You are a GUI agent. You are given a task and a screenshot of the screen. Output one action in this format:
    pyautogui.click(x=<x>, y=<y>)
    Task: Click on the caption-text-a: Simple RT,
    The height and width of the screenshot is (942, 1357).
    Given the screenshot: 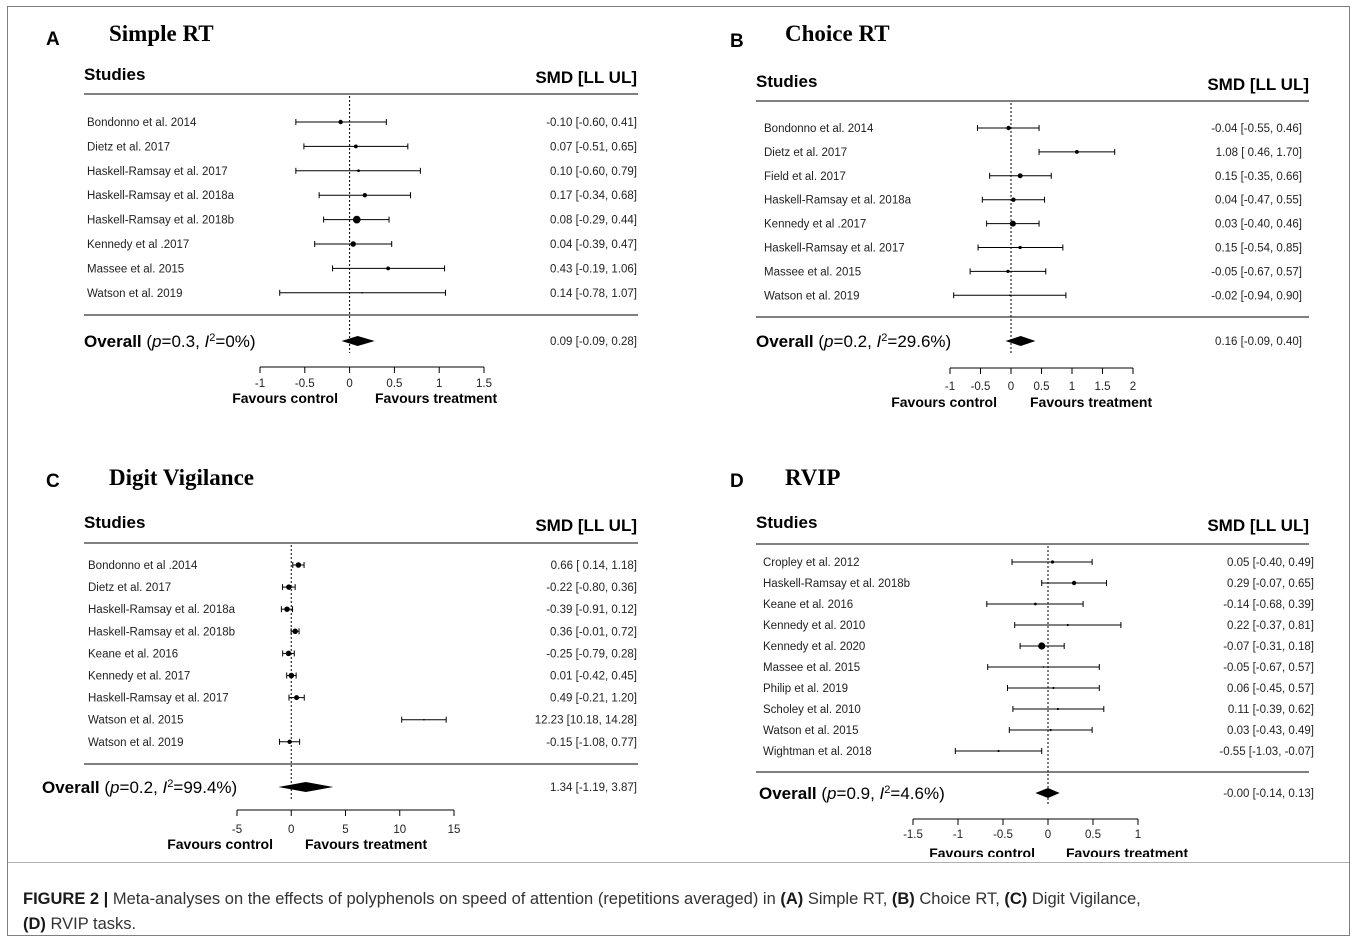 What is the action you would take?
    pyautogui.click(x=847, y=899)
    